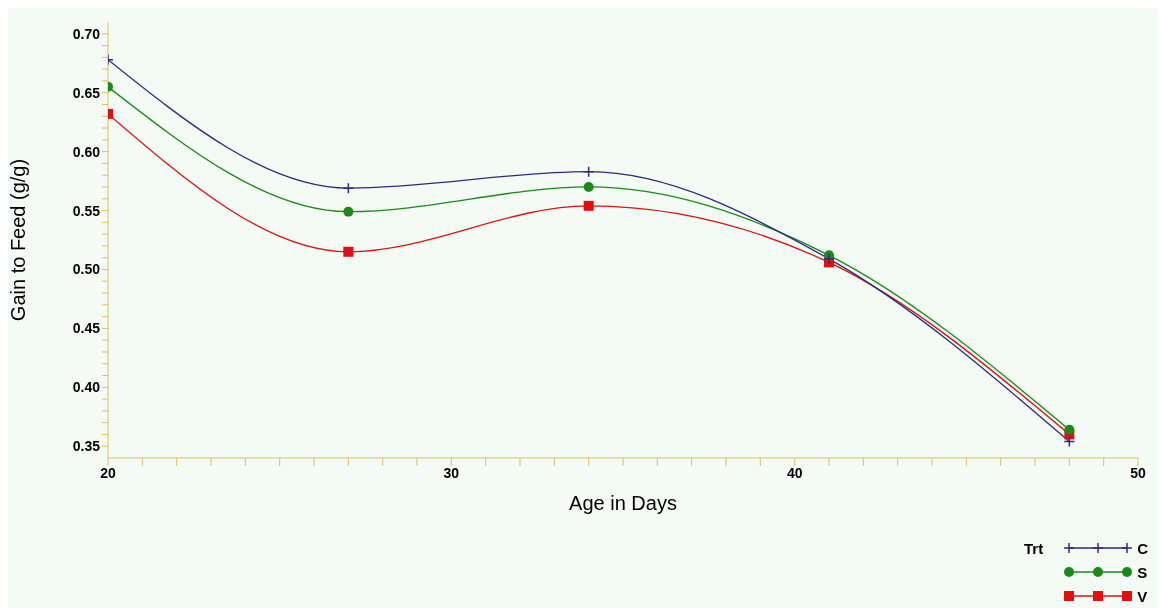 The height and width of the screenshot is (615, 1160). What do you see at coordinates (108, 472) in the screenshot?
I see `x-tick-label: 20` at bounding box center [108, 472].